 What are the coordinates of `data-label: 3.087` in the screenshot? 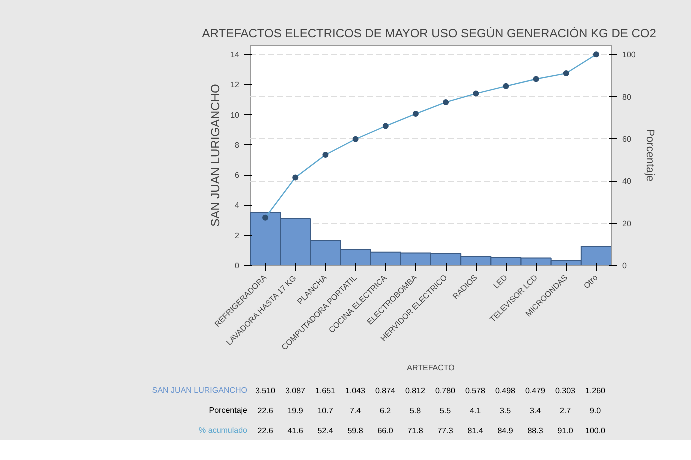 It's located at (295, 391).